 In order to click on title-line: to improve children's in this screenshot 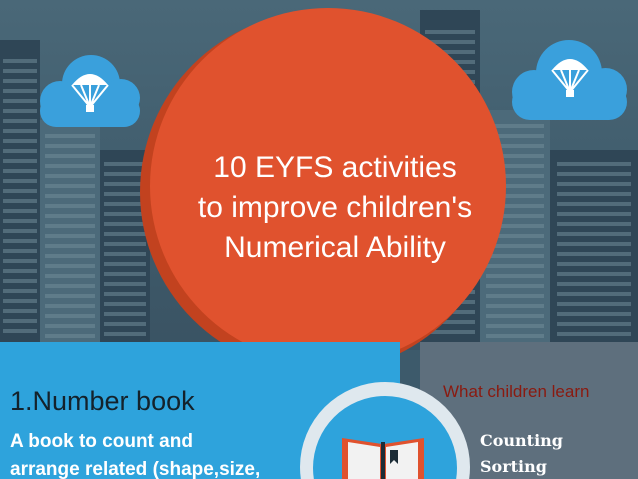, I will do `click(335, 207)`.